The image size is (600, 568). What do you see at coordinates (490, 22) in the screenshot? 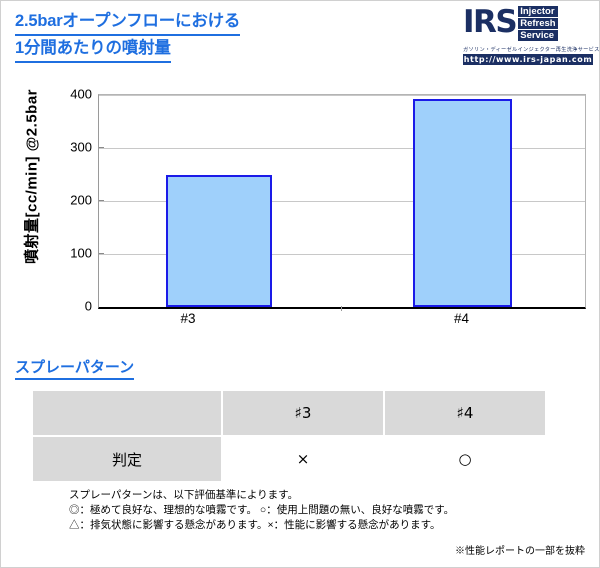
I see `logo-brand-text: IRS` at bounding box center [490, 22].